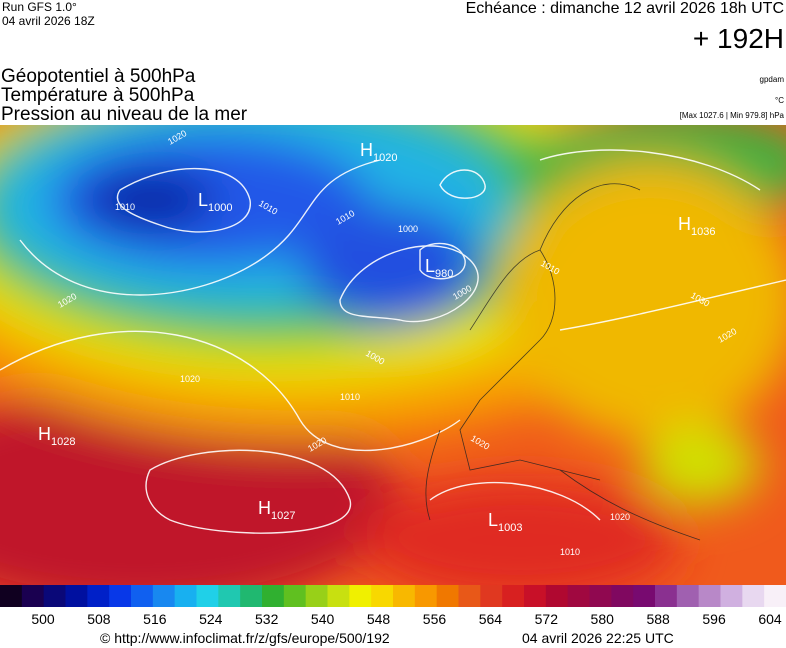  I want to click on colorbar-tick-label: 532, so click(267, 619).